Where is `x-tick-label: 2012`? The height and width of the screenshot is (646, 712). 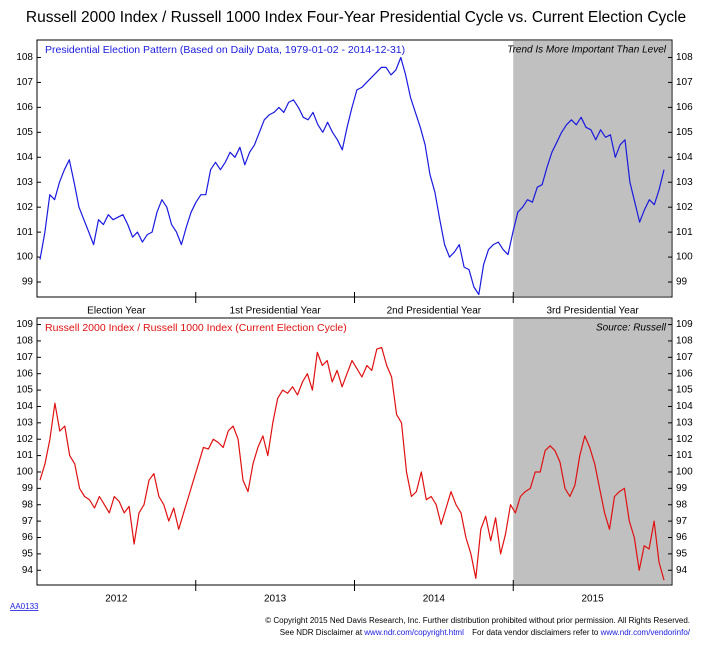
x-tick-label: 2012 is located at coordinates (116, 599).